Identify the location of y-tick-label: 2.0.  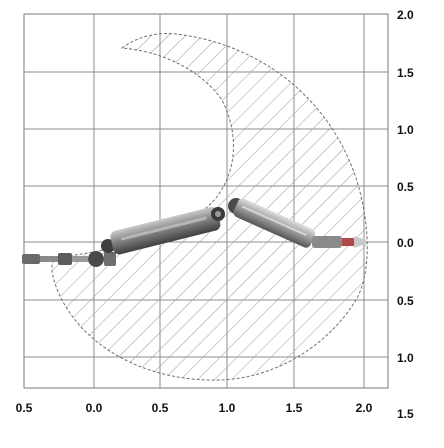
(405, 15).